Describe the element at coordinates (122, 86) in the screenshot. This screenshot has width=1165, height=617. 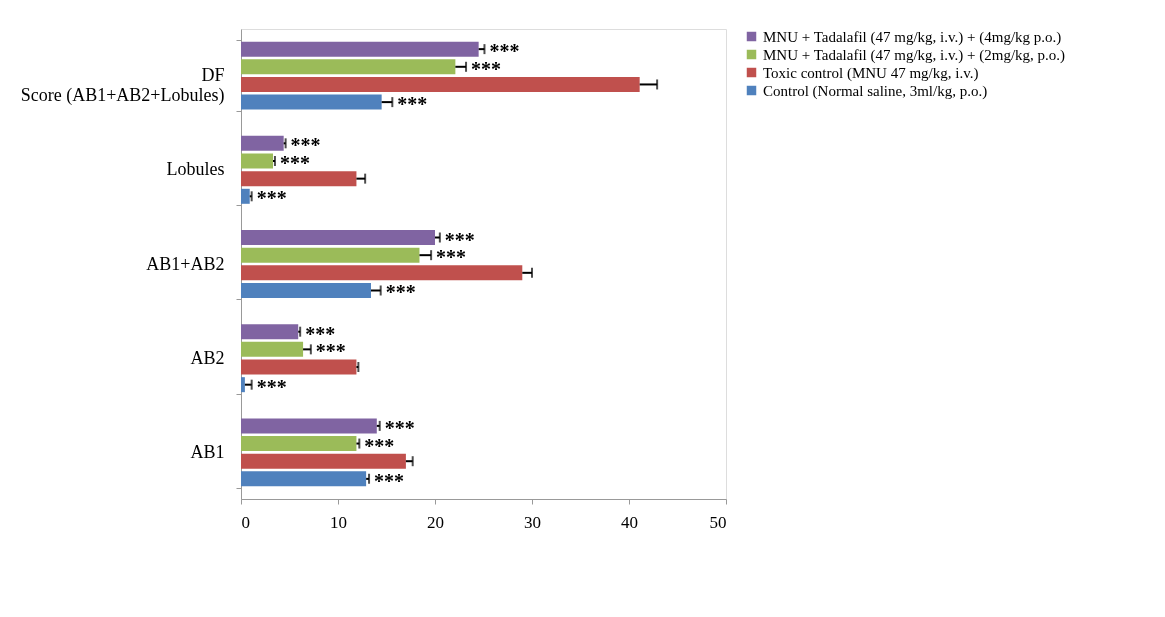
I see `y-tick-label: DF Score (AB1+AB2+Lobules)` at that location.